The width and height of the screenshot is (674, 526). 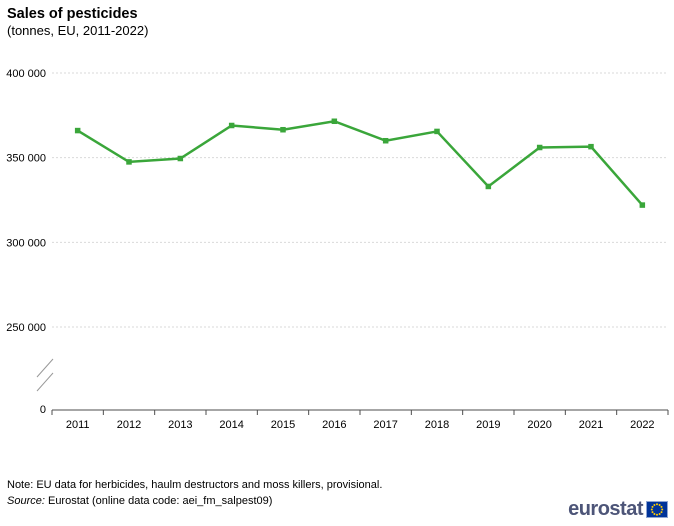 What do you see at coordinates (657, 509) in the screenshot?
I see `eu-flag-icon` at bounding box center [657, 509].